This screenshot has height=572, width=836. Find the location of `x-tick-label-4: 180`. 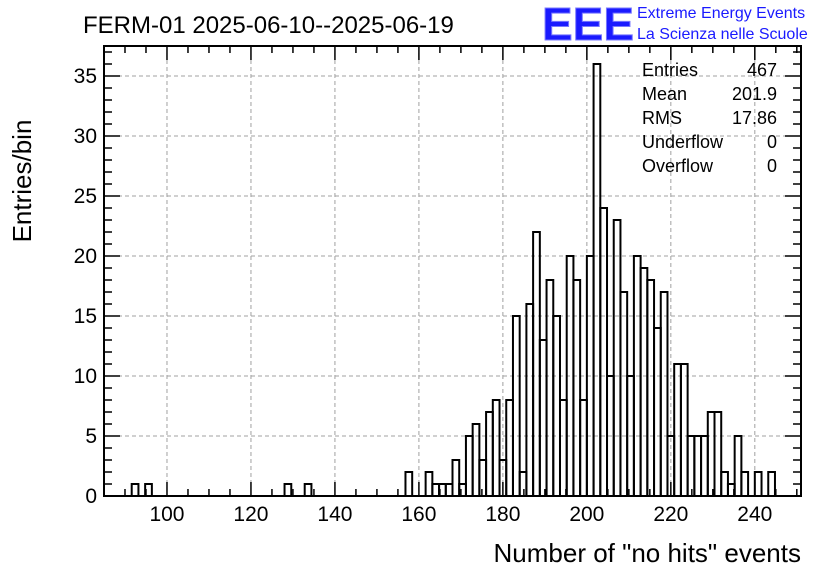

x-tick-label-4: 180 is located at coordinates (502, 514).